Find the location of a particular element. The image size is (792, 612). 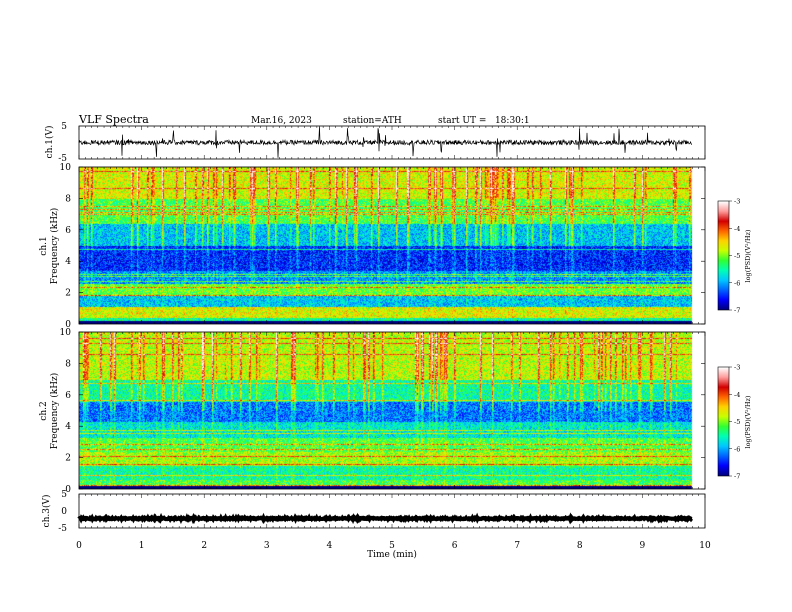

ch1-colorbar-tick-label: -7 is located at coordinates (737, 311).